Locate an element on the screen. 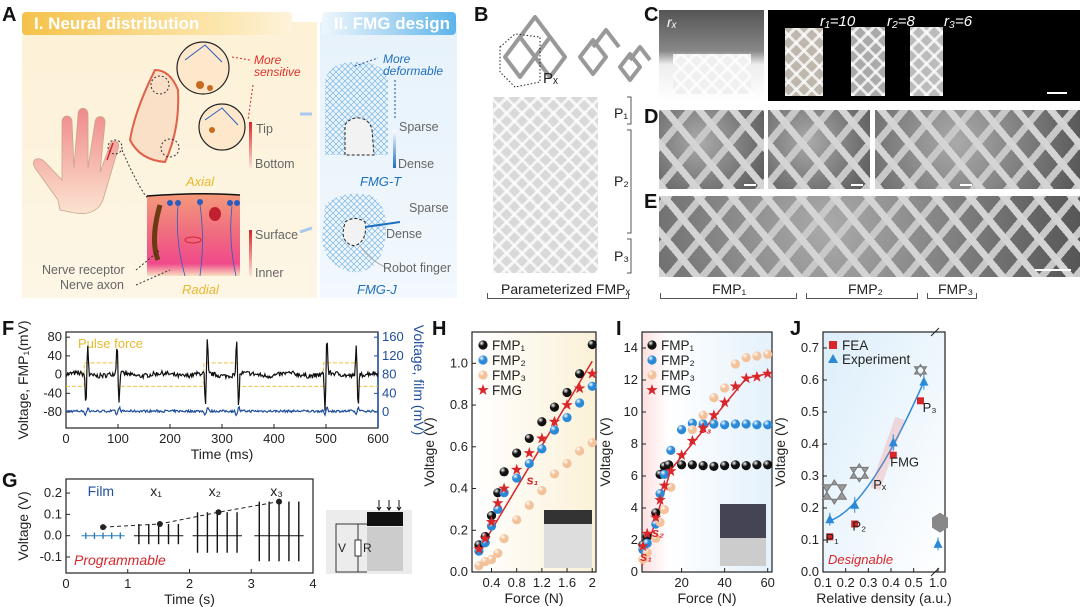 The image size is (1080, 607). F-right-tick-label: 120 is located at coordinates (393, 355).